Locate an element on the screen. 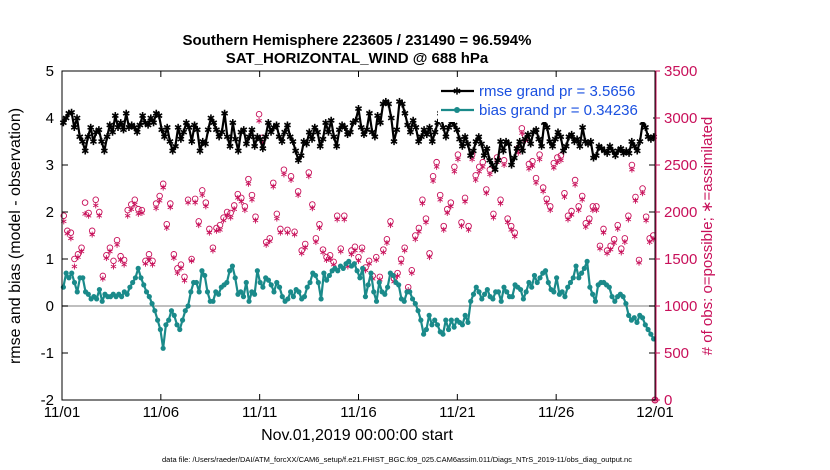 This screenshot has width=830, height=470. y-right-tick-label: 500 is located at coordinates (676, 353).